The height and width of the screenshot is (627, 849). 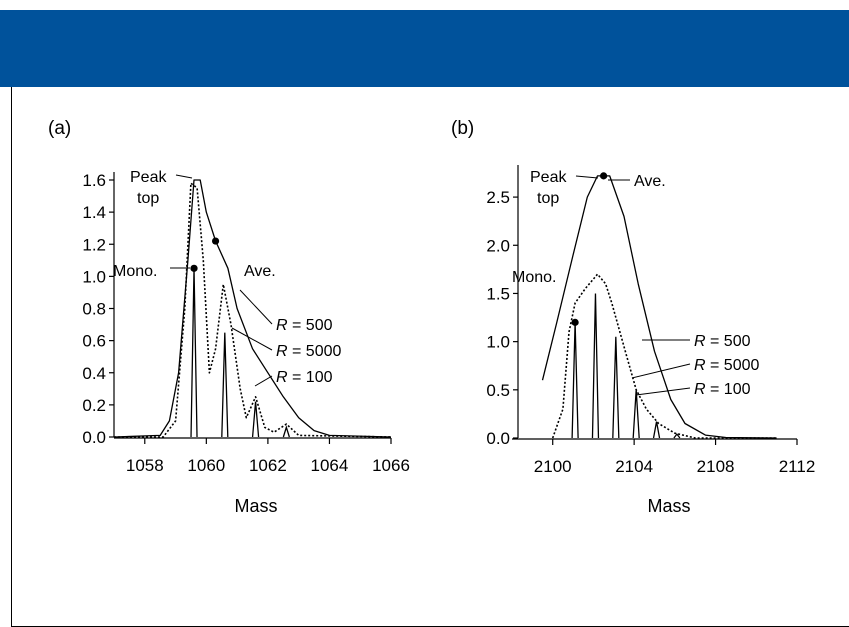 What do you see at coordinates (94, 212) in the screenshot?
I see `panel-a-y-tick-label-7: 1.4` at bounding box center [94, 212].